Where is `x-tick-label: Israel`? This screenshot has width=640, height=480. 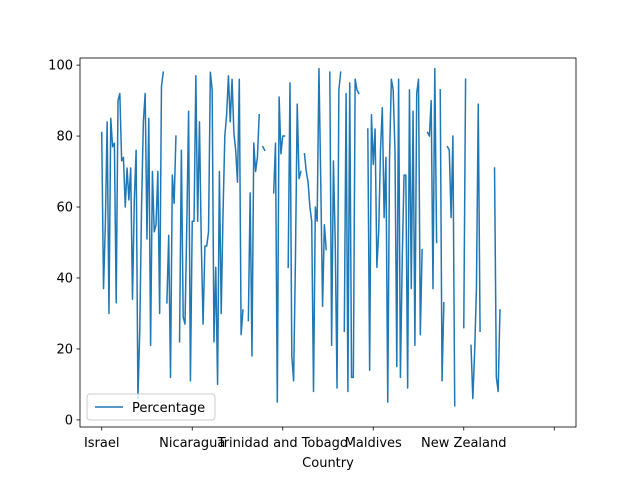 x-tick-label: Israel is located at coordinates (102, 443).